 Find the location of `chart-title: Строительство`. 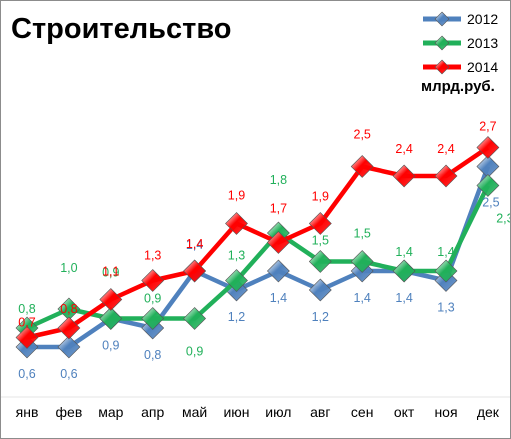

chart-title: Строительство is located at coordinates (121, 29).